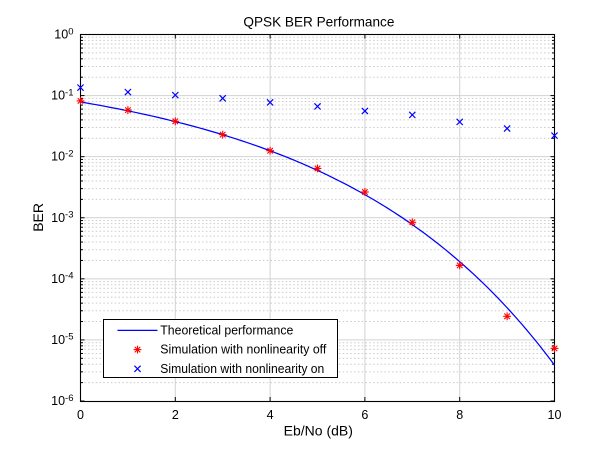  I want to click on svg-text: 8, so click(459, 415).